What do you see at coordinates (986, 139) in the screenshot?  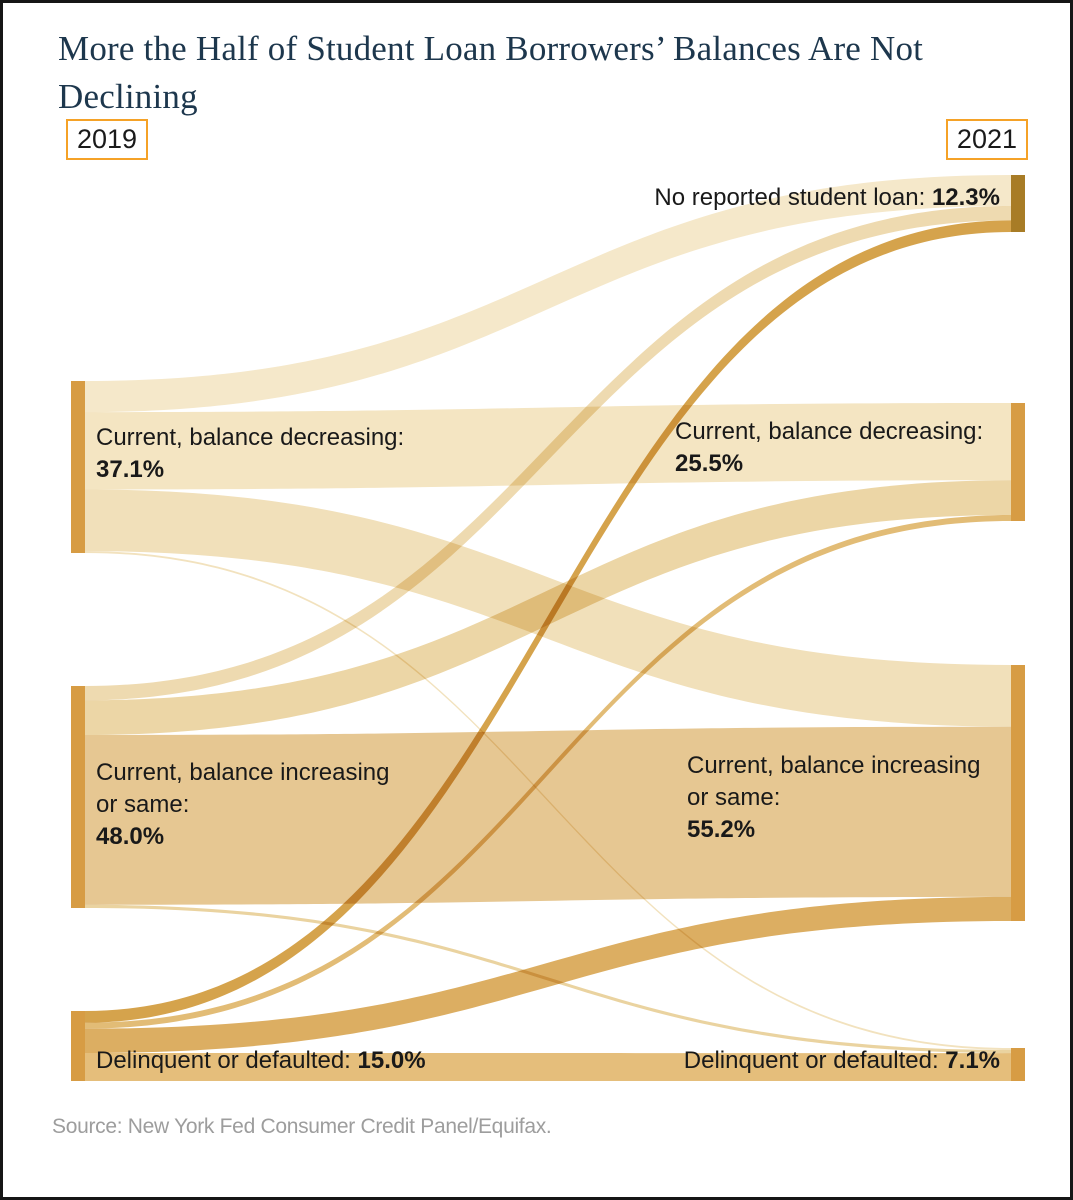 I see `year-label-2021: 2021` at bounding box center [986, 139].